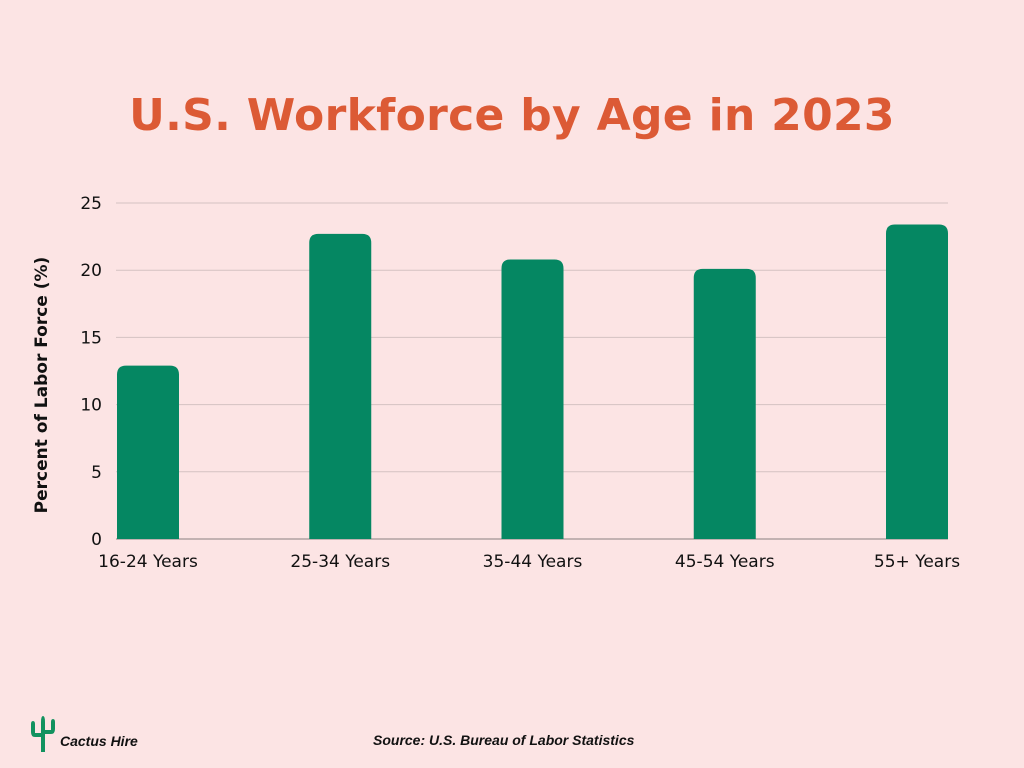 This screenshot has width=1024, height=768. Describe the element at coordinates (91, 271) in the screenshot. I see `y-tick-label: 20` at that location.